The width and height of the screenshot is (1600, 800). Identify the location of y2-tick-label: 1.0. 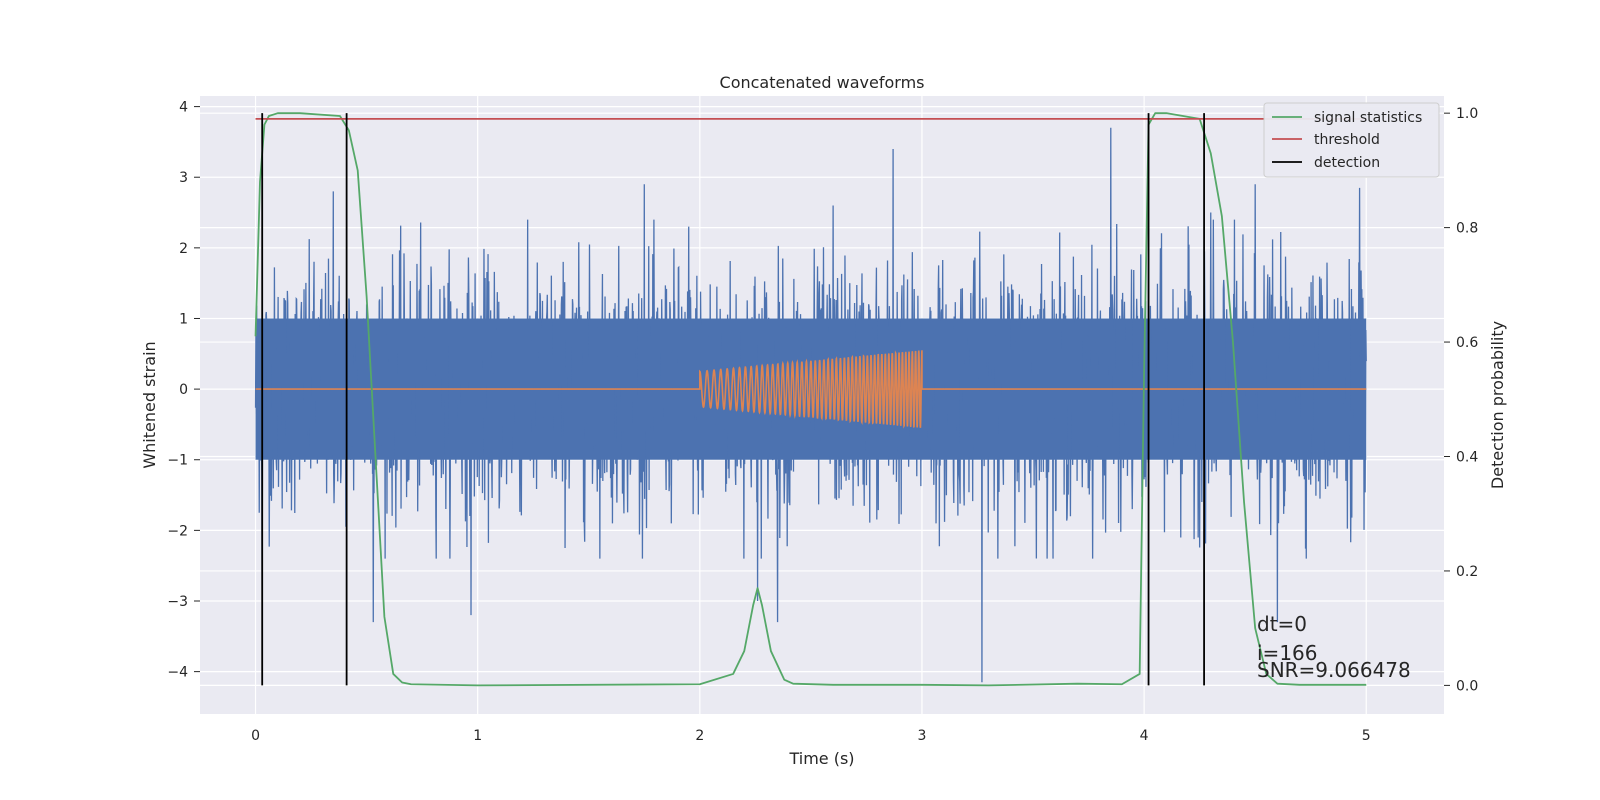
(1467, 114).